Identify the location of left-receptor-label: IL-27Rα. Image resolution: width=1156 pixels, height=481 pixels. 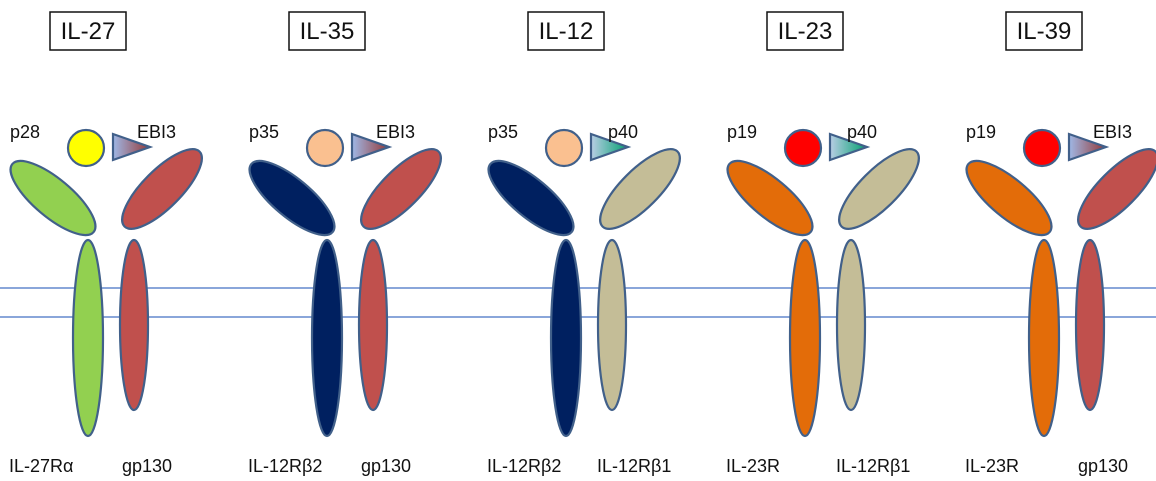
(41, 466).